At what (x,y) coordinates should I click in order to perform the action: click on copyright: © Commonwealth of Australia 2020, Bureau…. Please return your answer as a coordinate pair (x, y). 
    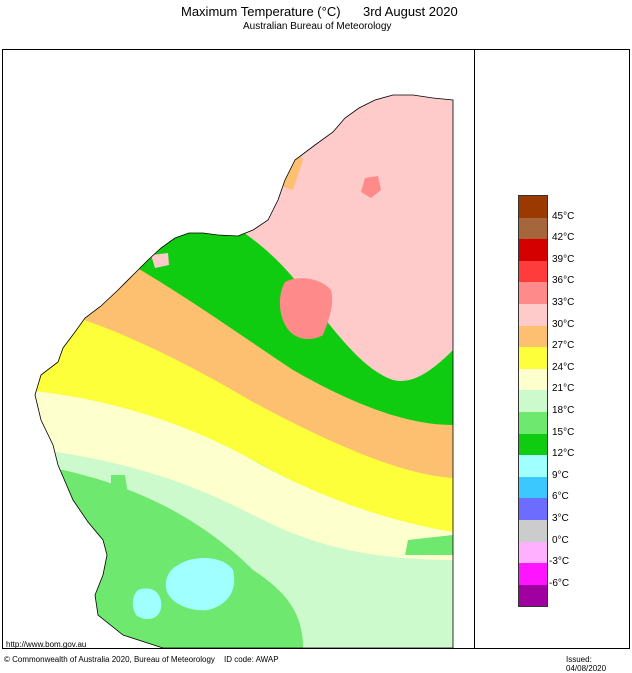
    Looking at the image, I should click on (109, 659).